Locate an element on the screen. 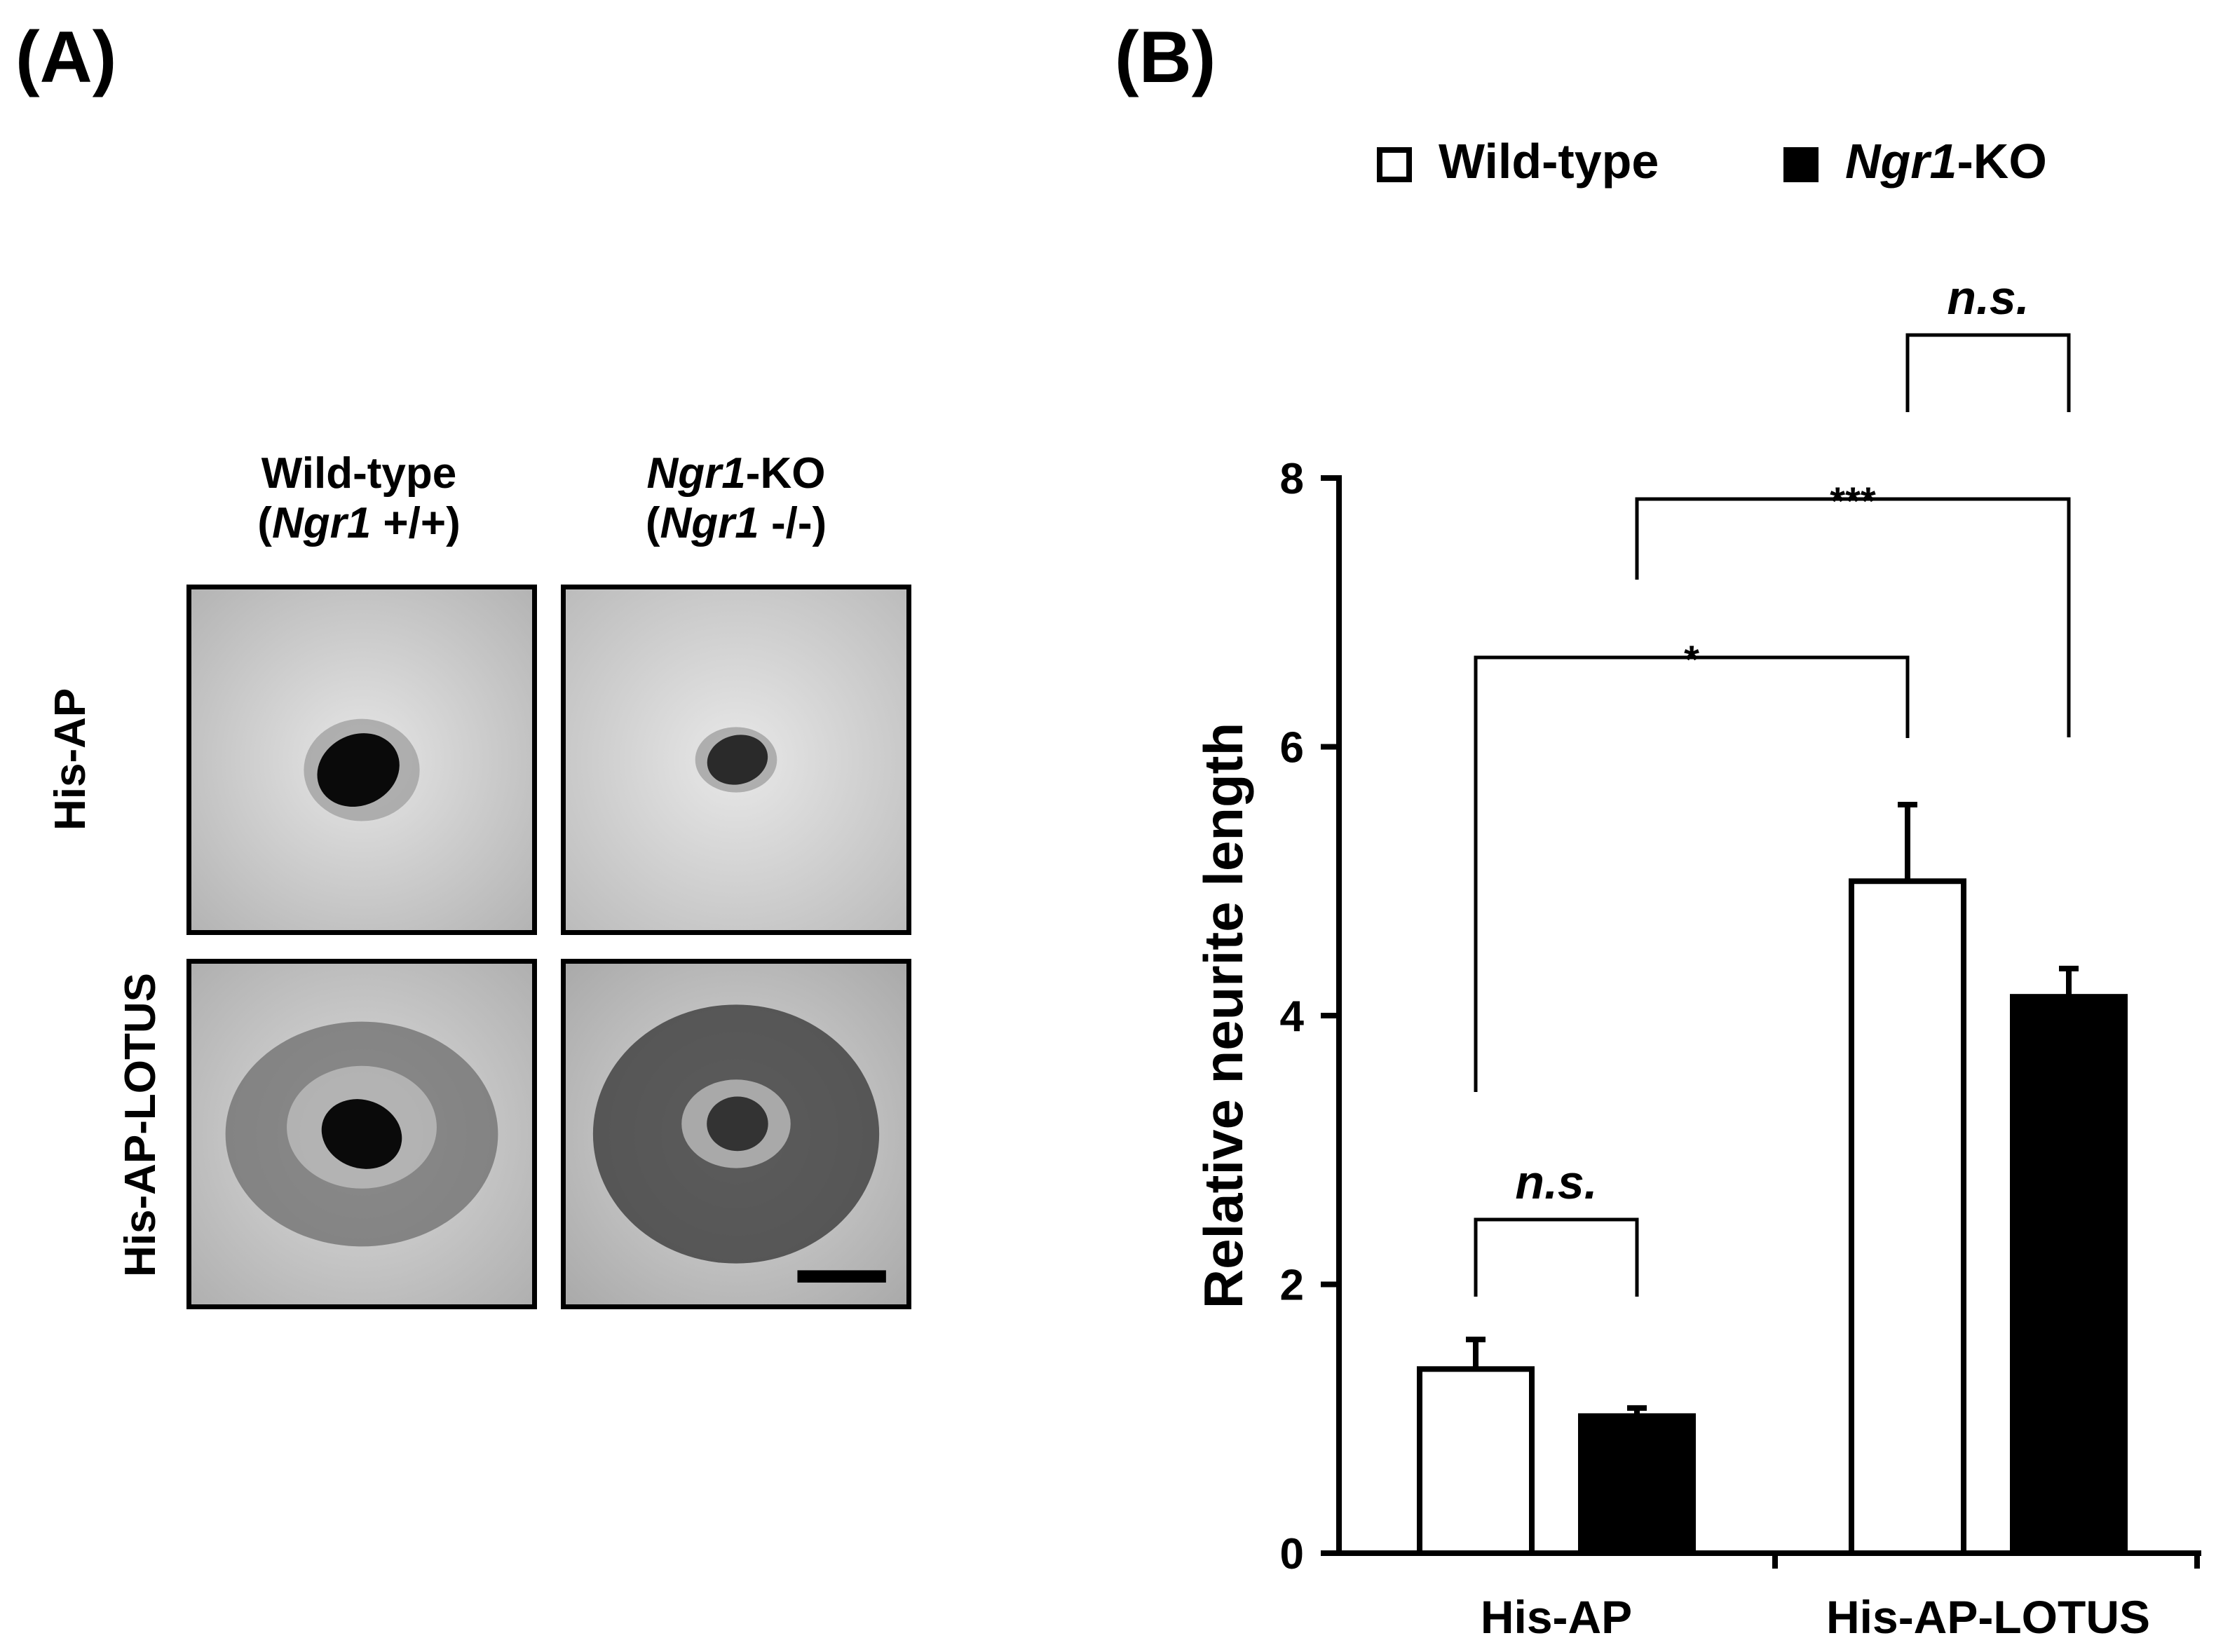  bar-his-ap-ngr1-ko is located at coordinates (1637, 1485).